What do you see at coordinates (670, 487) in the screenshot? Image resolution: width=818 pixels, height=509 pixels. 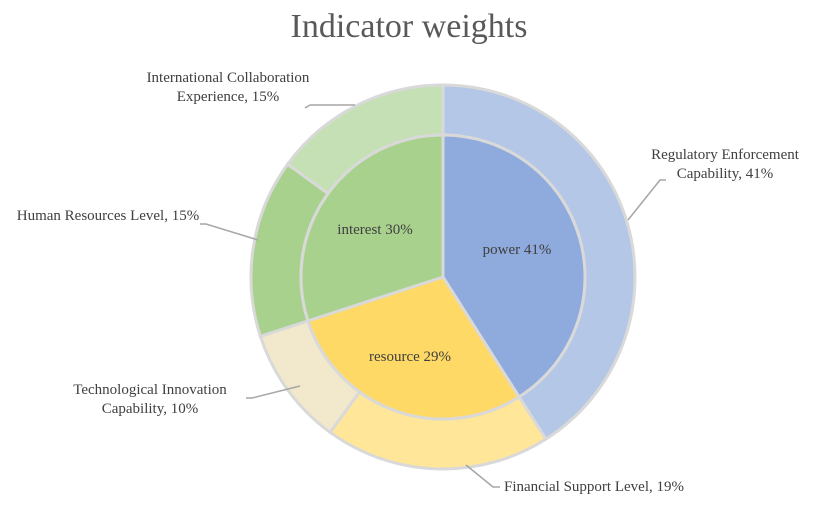 I see `value-label: 19%` at bounding box center [670, 487].